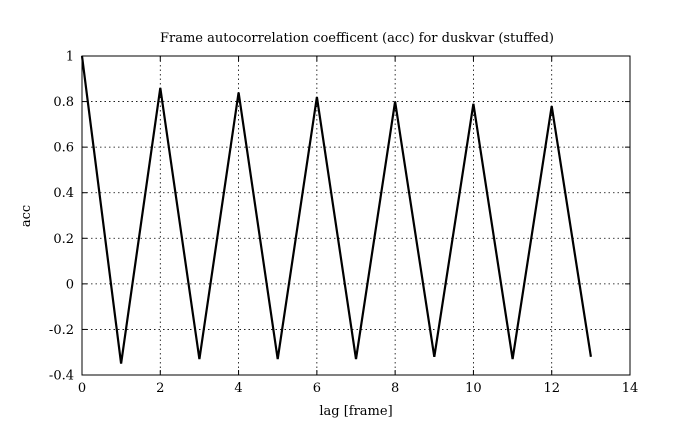 This screenshot has height=433, width=685. What do you see at coordinates (160, 388) in the screenshot?
I see `x-tick-label: 2` at bounding box center [160, 388].